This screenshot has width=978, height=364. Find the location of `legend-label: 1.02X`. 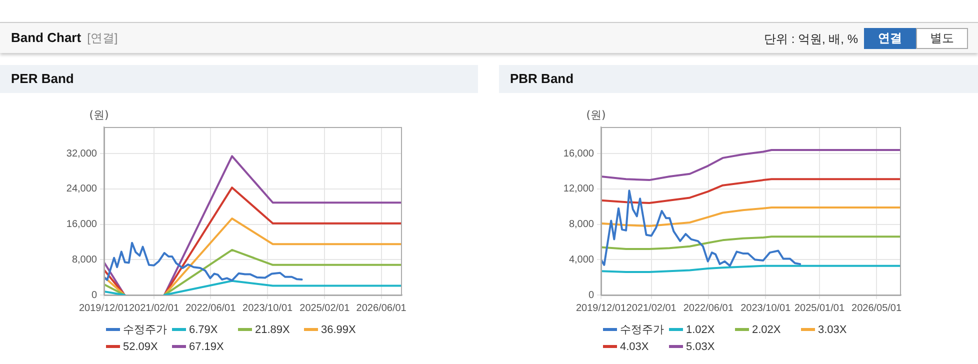

legend-label: 1.02X is located at coordinates (700, 330).